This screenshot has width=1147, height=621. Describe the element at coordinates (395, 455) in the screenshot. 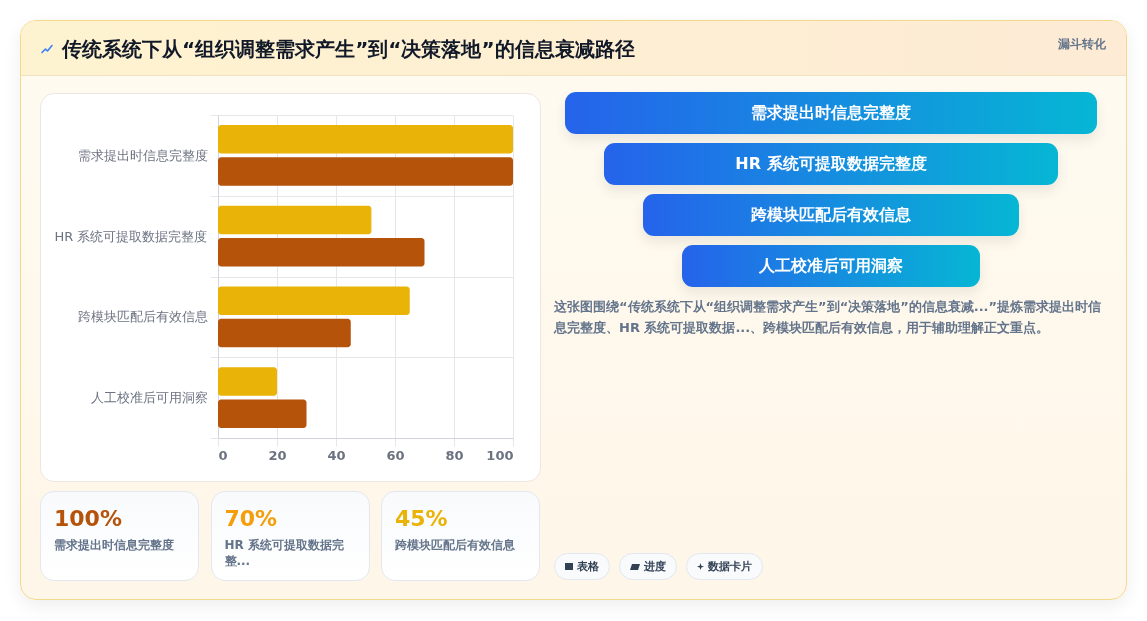

I see `x-tick-label: 60` at that location.